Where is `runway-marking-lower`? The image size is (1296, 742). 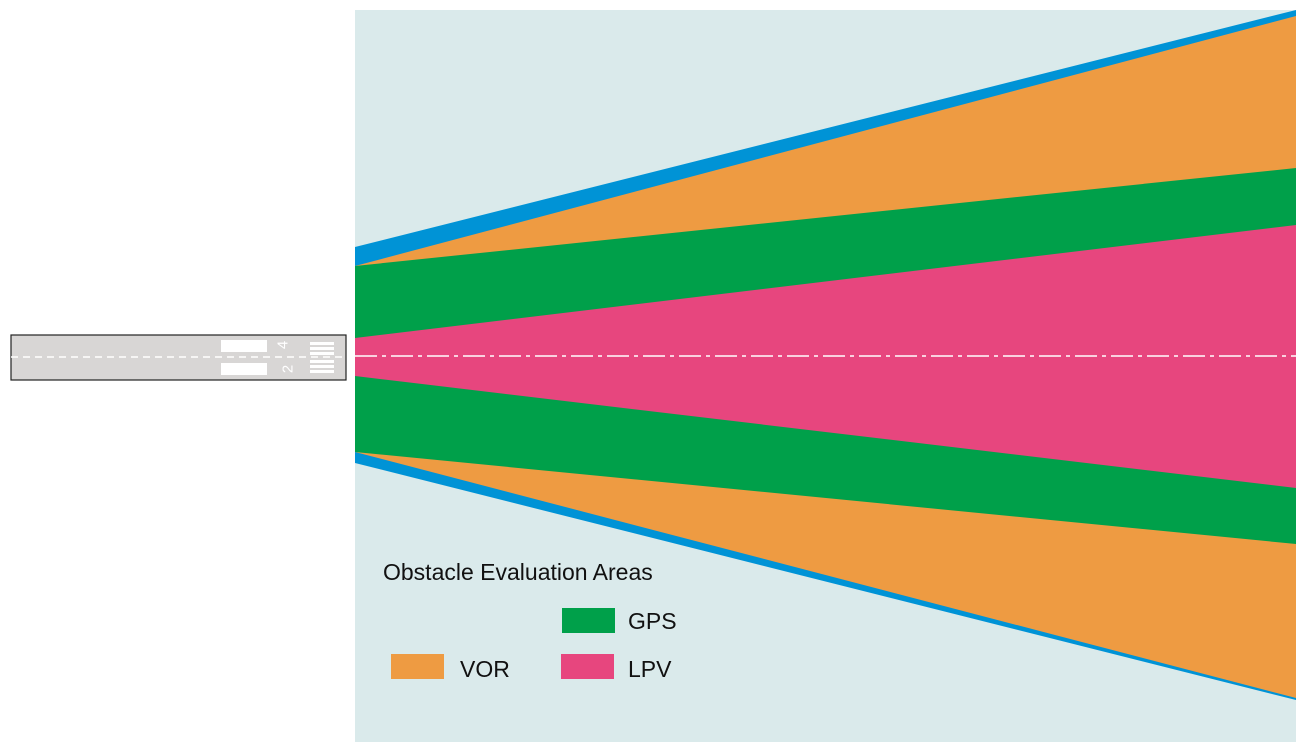
runway-marking-lower is located at coordinates (244, 369).